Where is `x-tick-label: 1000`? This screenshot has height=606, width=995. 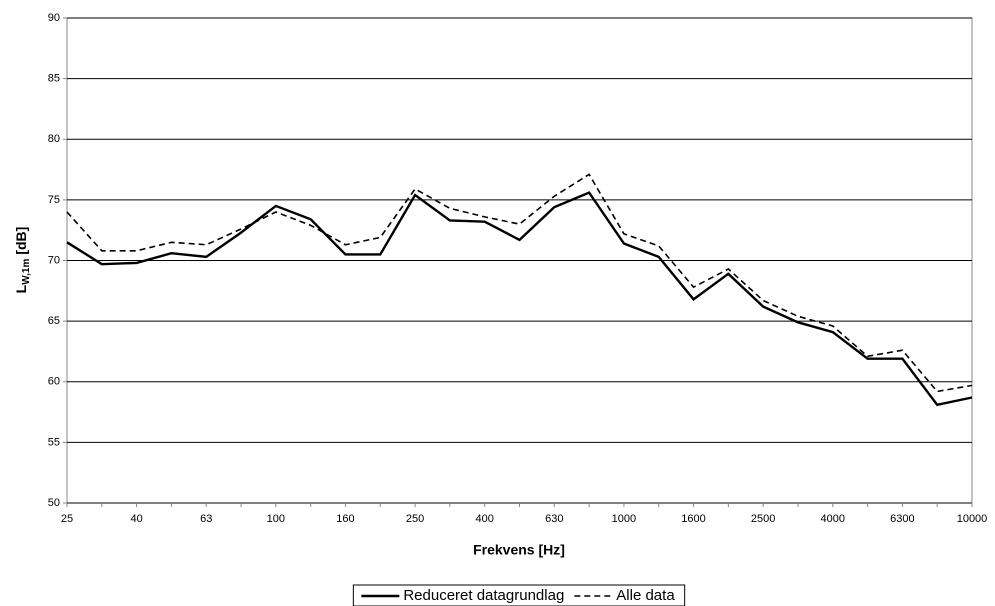
x-tick-label: 1000 is located at coordinates (624, 519).